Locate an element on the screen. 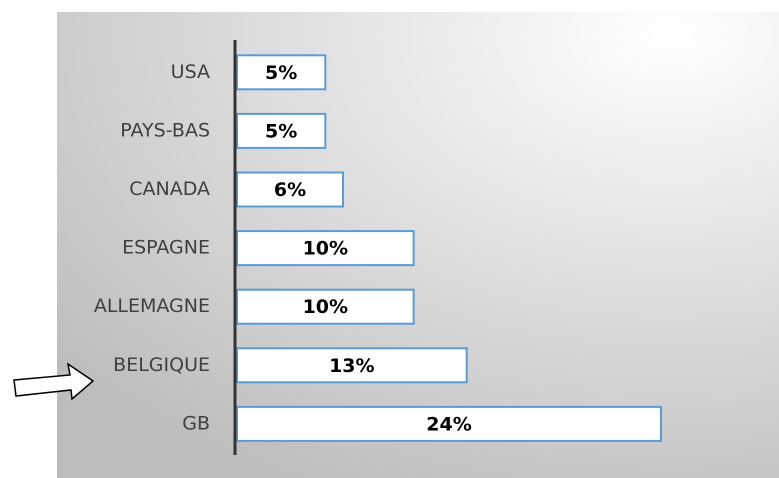 This screenshot has width=779, height=478. arrow is located at coordinates (54, 381).